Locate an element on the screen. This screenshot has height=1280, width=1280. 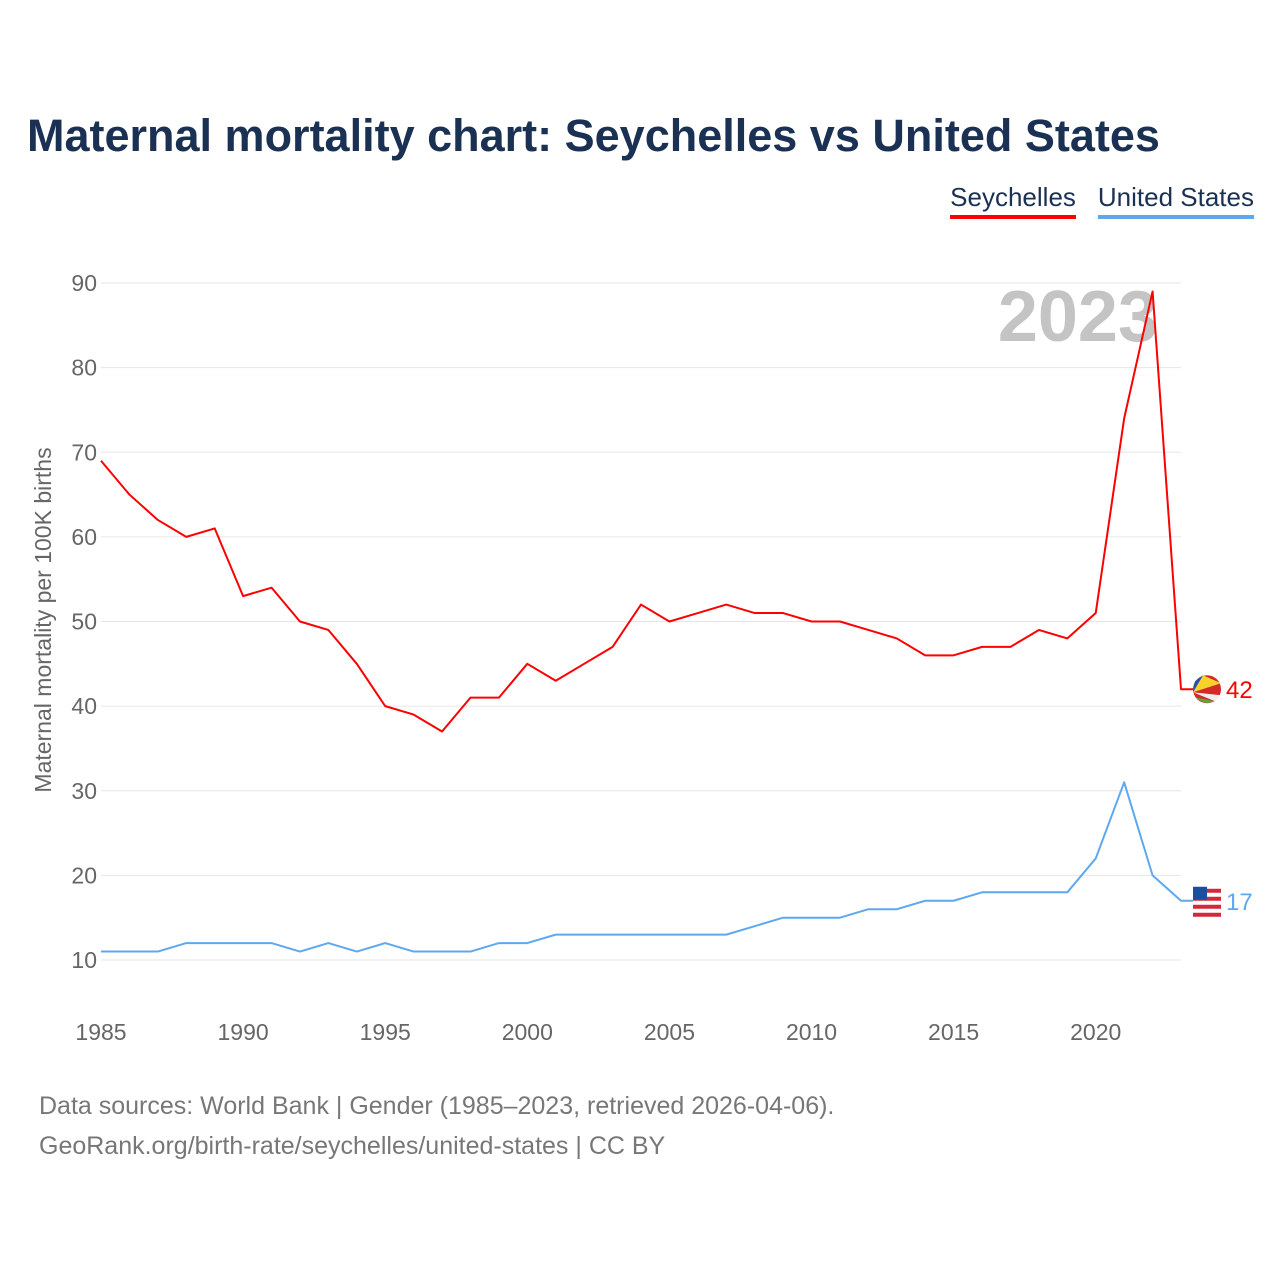
y-tick-label: 70 is located at coordinates (84, 452).